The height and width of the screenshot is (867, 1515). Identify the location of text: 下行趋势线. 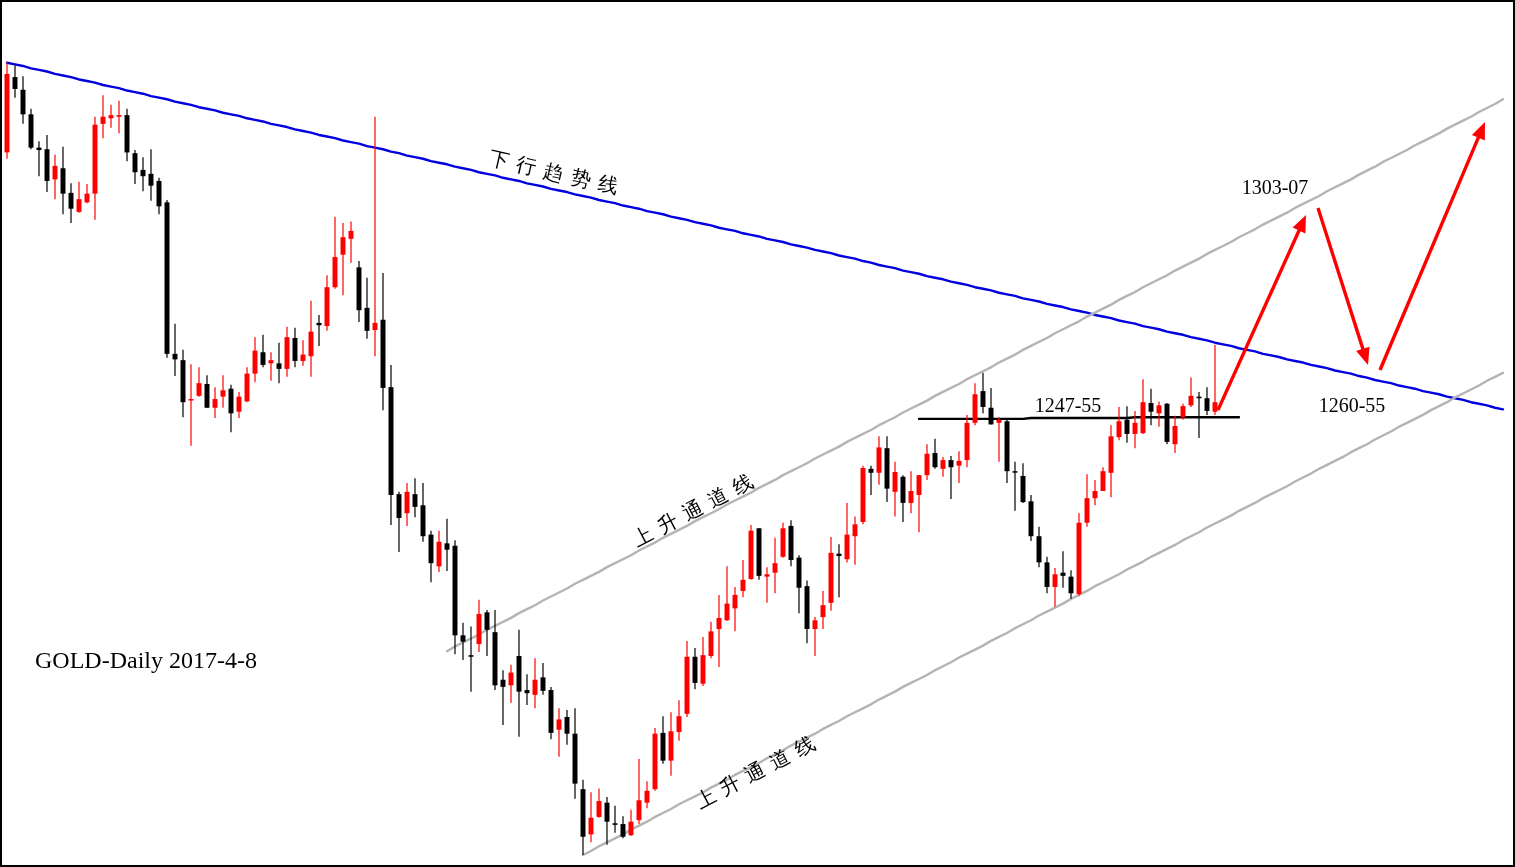
(557, 173).